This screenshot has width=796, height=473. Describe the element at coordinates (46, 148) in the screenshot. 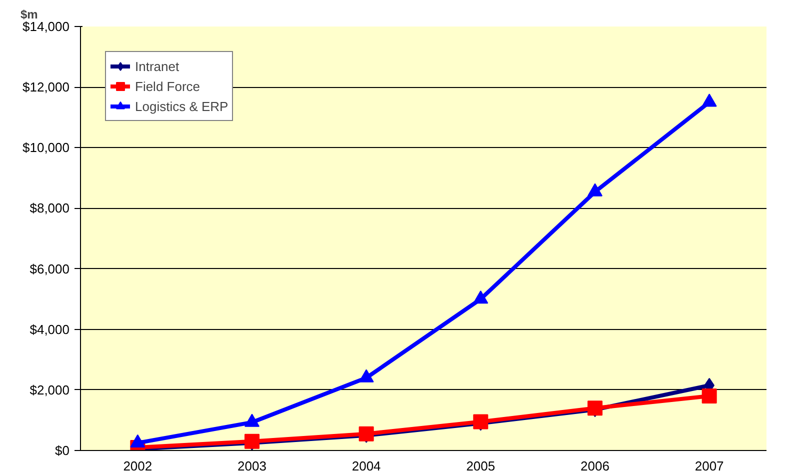

I see `y-tick-label: $10,000` at that location.